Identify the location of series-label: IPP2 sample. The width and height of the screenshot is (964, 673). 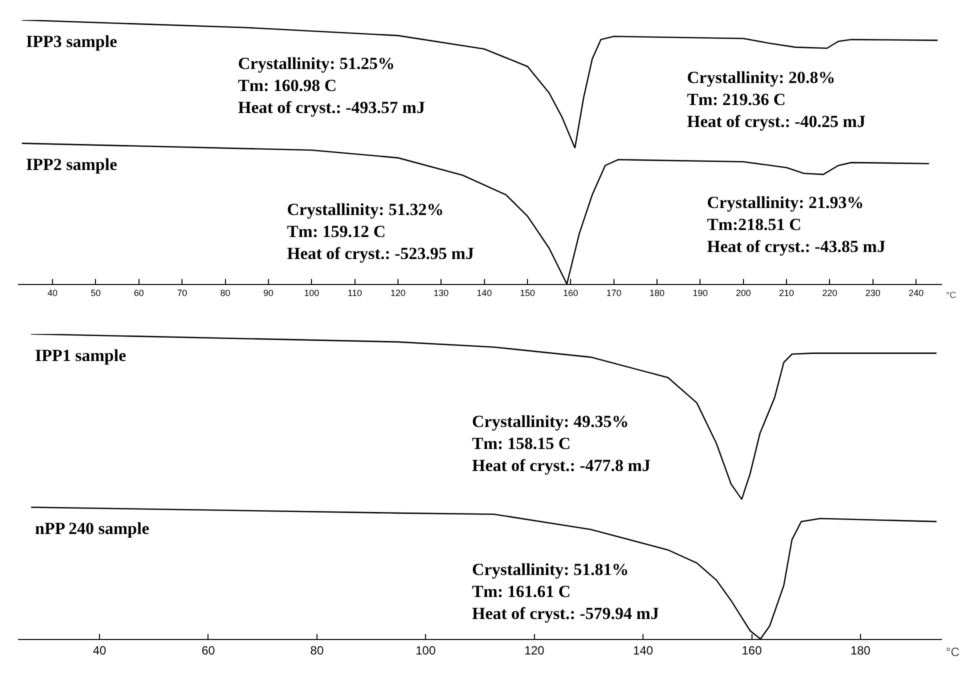
(72, 164).